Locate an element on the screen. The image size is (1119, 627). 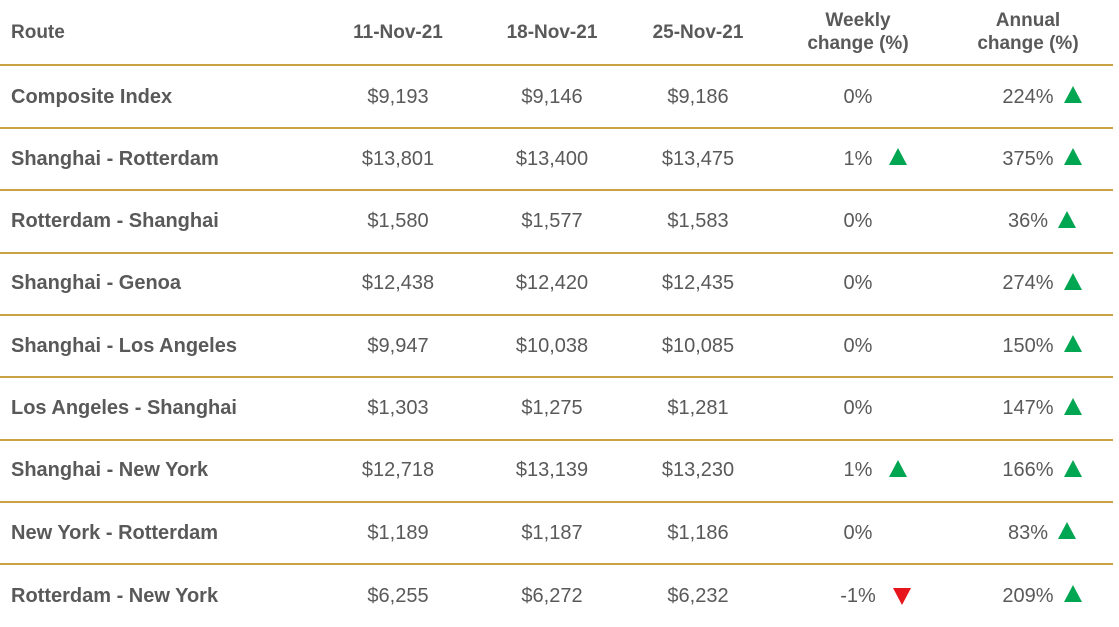
route-name-value: Rotterdam - Shanghai is located at coordinates (115, 221).